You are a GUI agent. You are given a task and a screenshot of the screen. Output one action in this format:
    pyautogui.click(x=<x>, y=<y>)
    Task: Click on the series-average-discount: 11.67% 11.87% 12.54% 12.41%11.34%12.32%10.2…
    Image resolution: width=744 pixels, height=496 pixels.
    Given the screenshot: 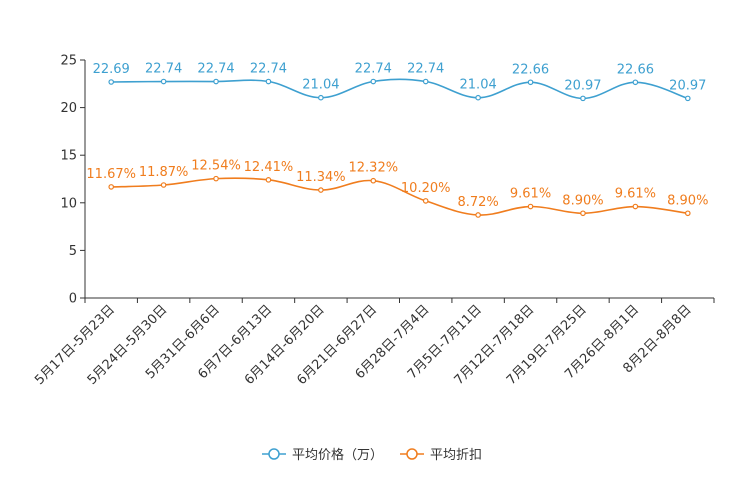 What is the action you would take?
    pyautogui.click(x=397, y=188)
    